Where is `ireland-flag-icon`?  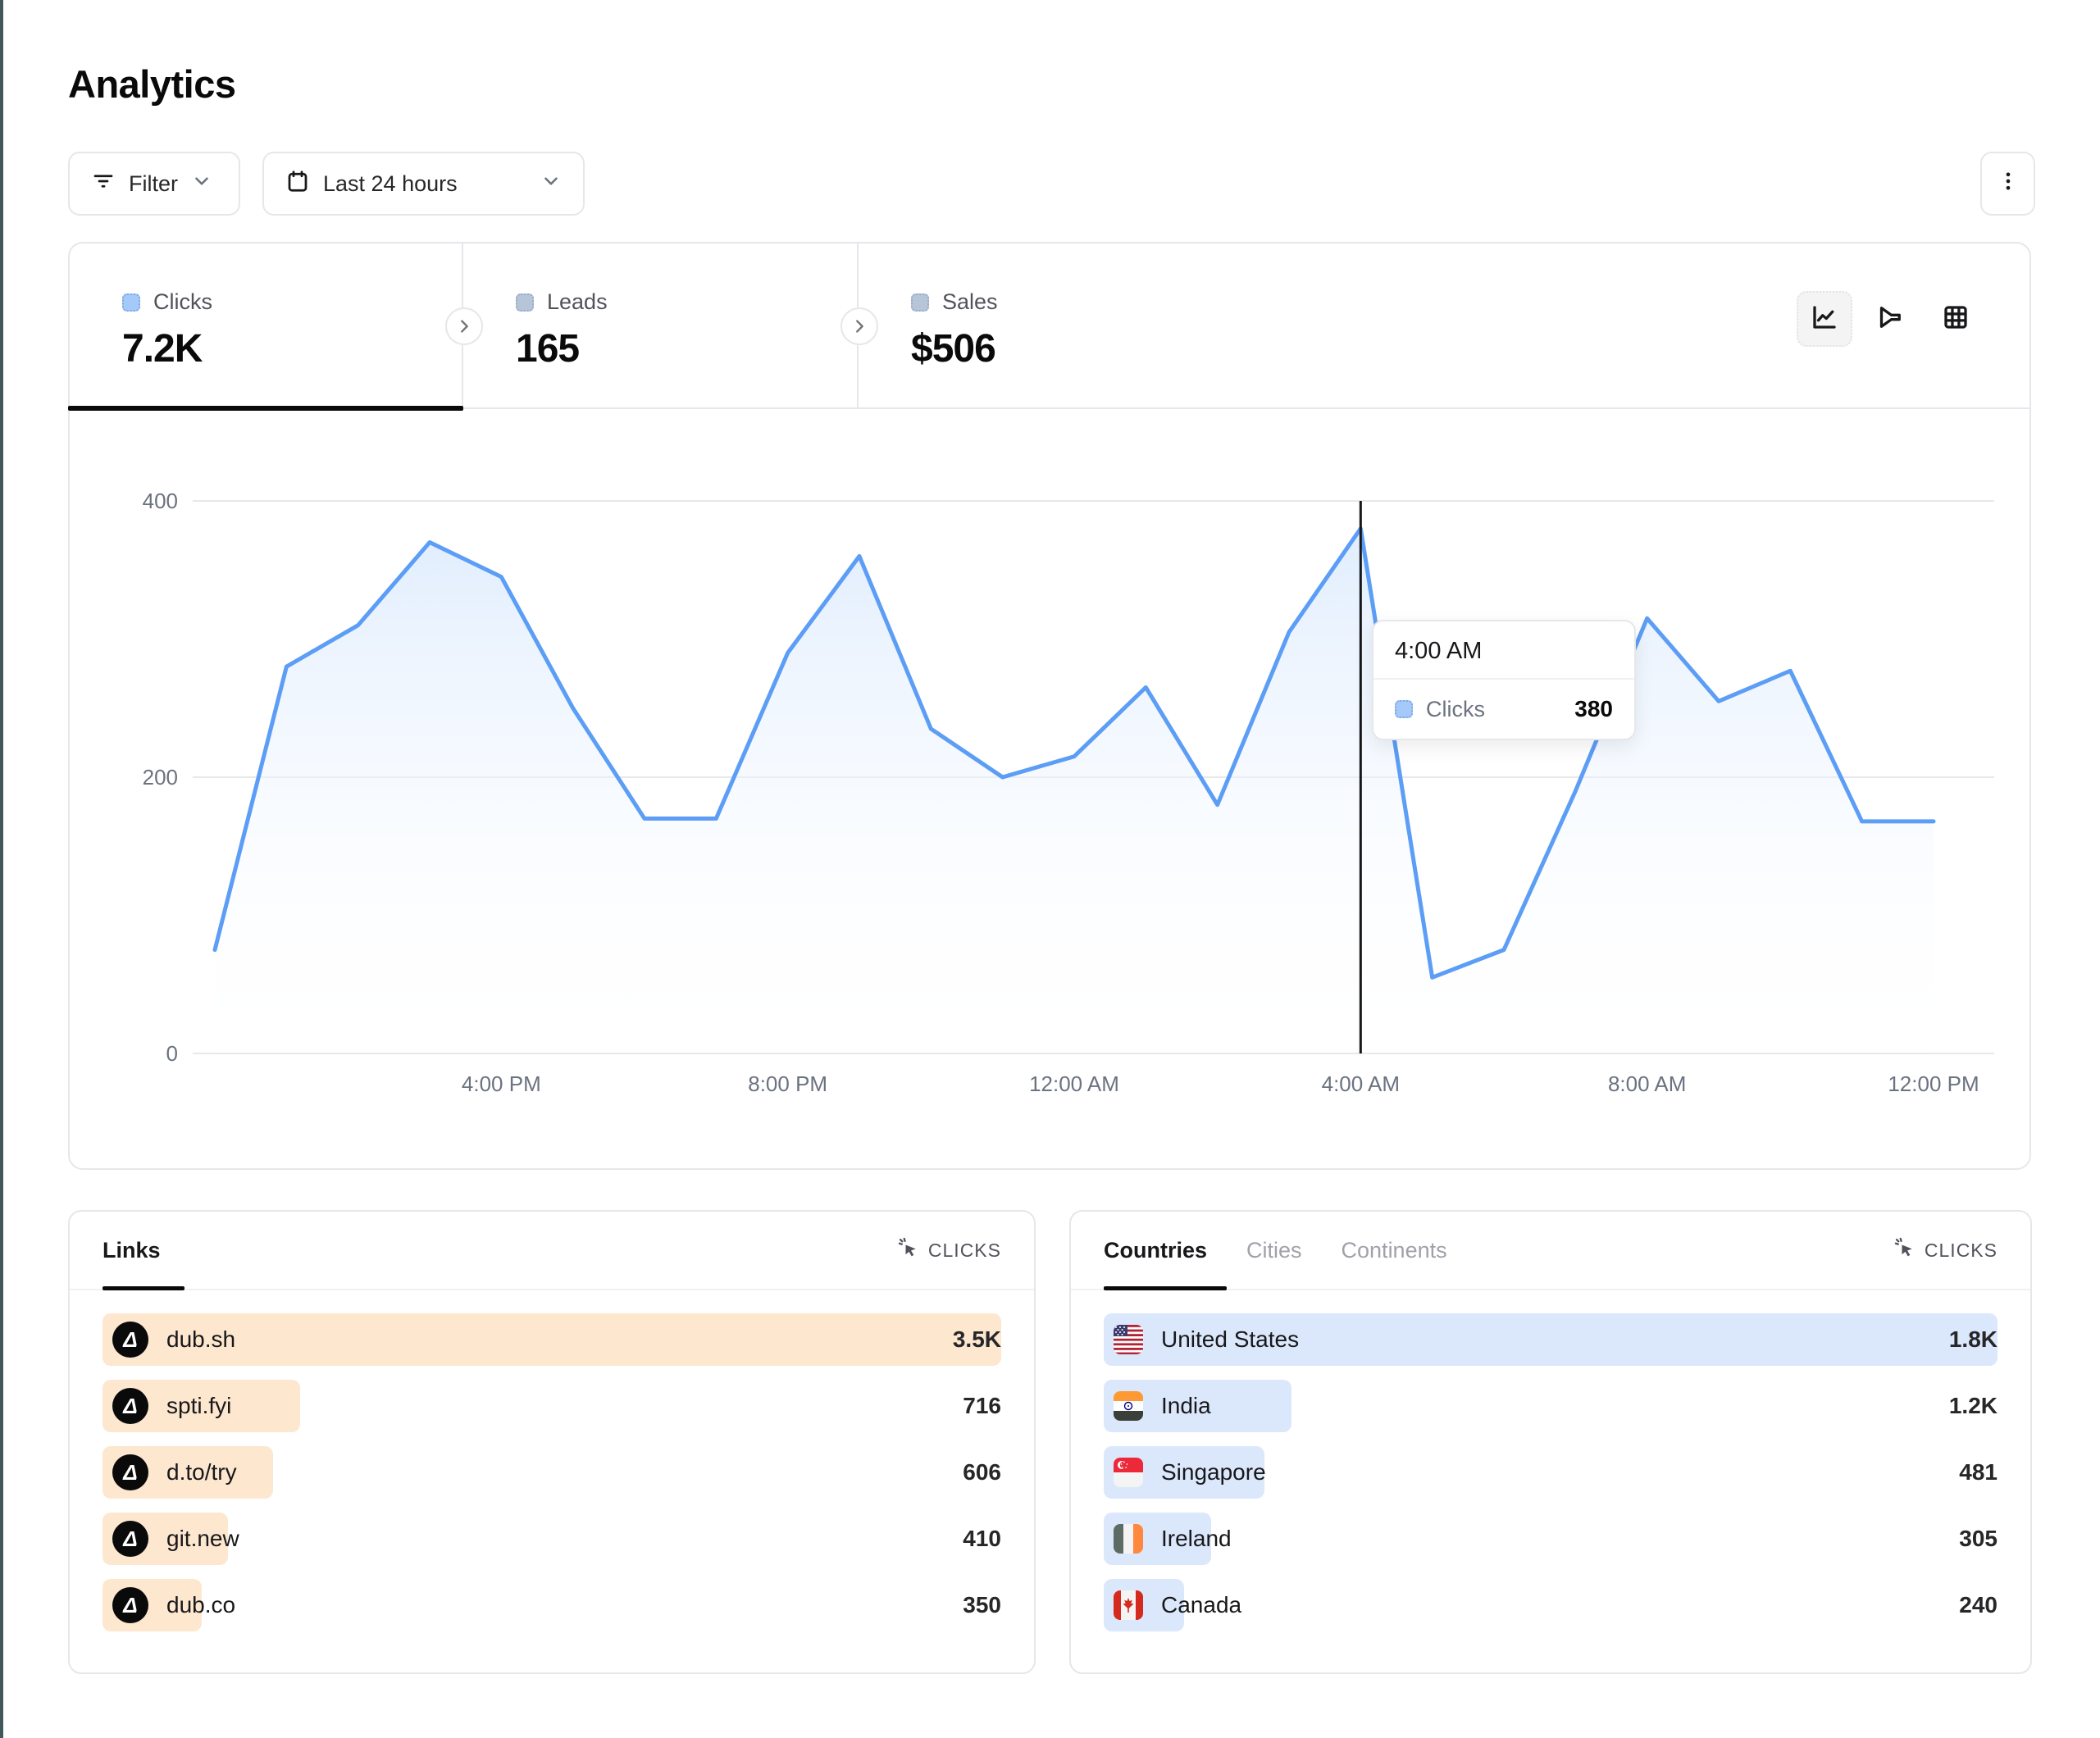 ireland-flag-icon is located at coordinates (1128, 1539).